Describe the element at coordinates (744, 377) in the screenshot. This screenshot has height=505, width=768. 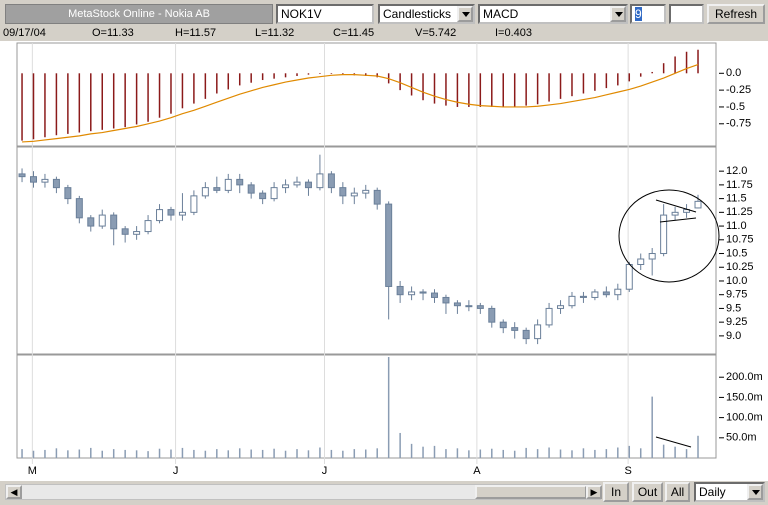
I see `y-tick-label: 200.0m` at that location.